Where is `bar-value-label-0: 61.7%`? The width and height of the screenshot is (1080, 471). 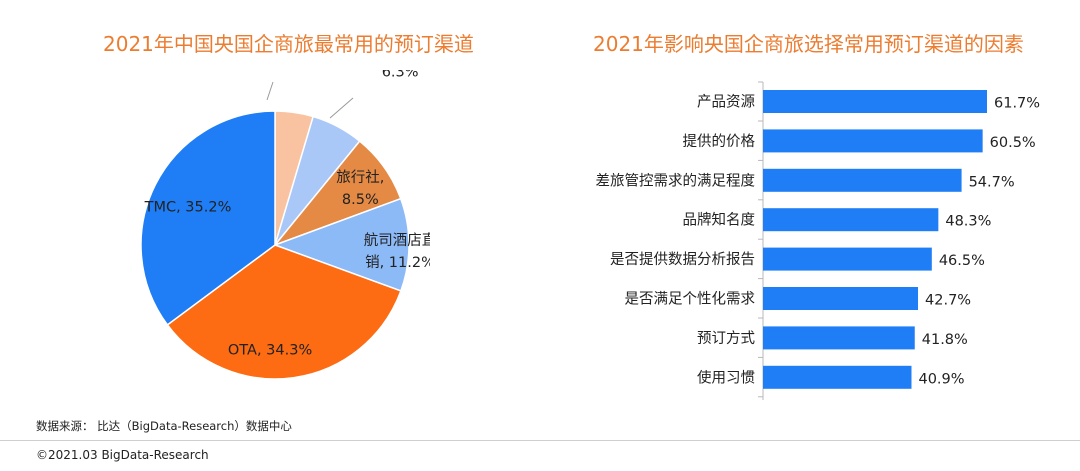 bar-value-label-0: 61.7% is located at coordinates (1017, 104).